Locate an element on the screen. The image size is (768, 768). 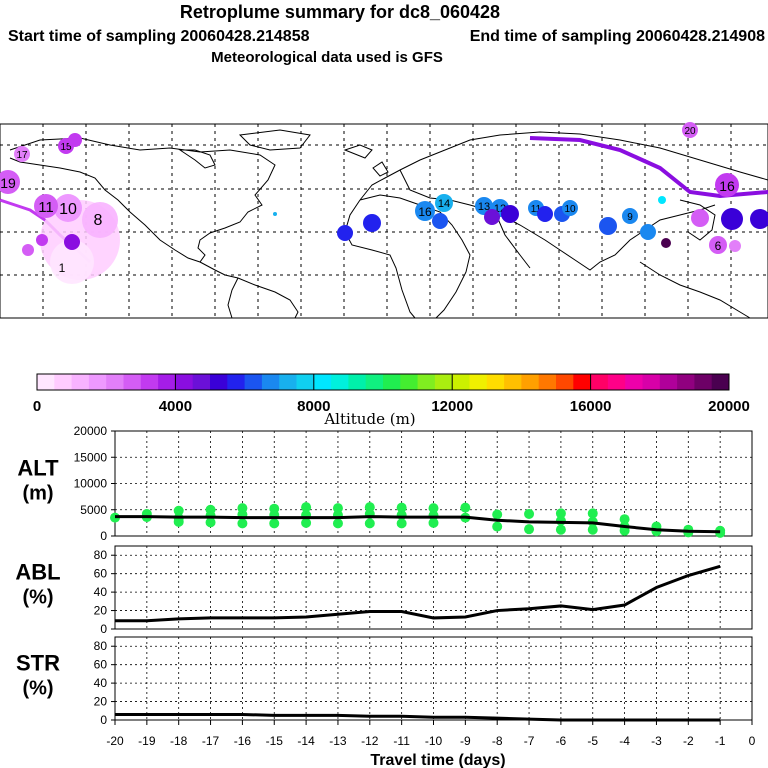
colorbar-tick-label: 16000 is located at coordinates (591, 406).